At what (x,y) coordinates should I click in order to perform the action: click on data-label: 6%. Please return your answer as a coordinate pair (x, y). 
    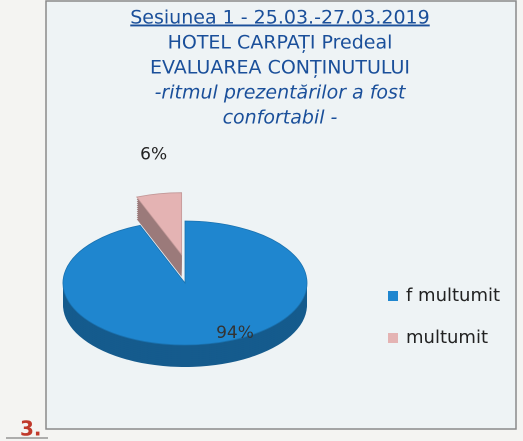
    Looking at the image, I should click on (153, 155).